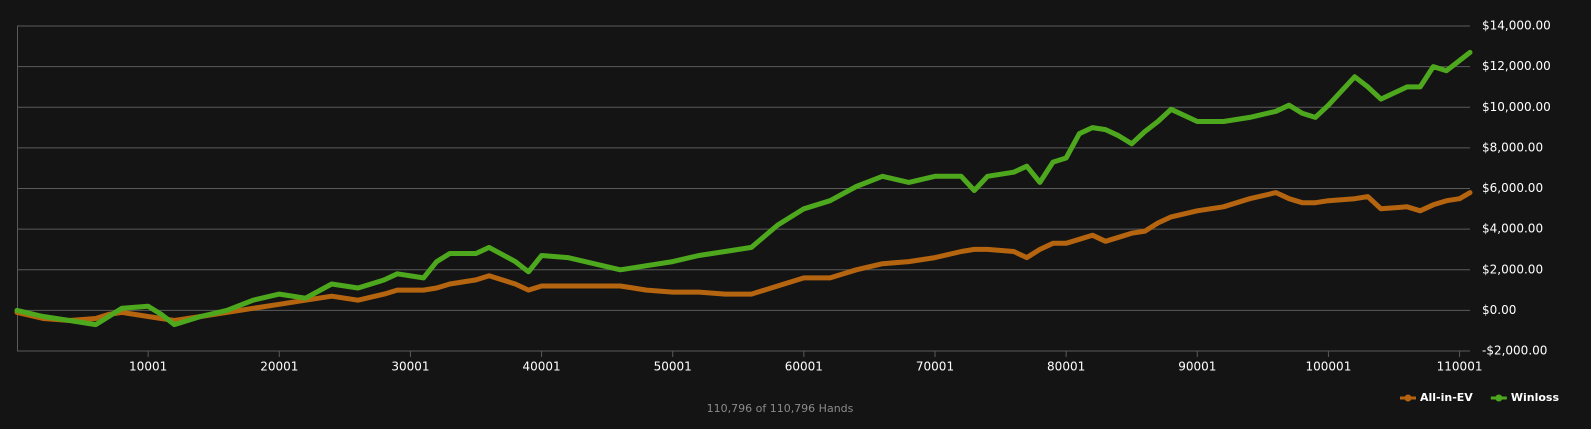 This screenshot has width=1591, height=429. What do you see at coordinates (1512, 188) in the screenshot?
I see `y-tick-label: $6,000.00` at bounding box center [1512, 188].